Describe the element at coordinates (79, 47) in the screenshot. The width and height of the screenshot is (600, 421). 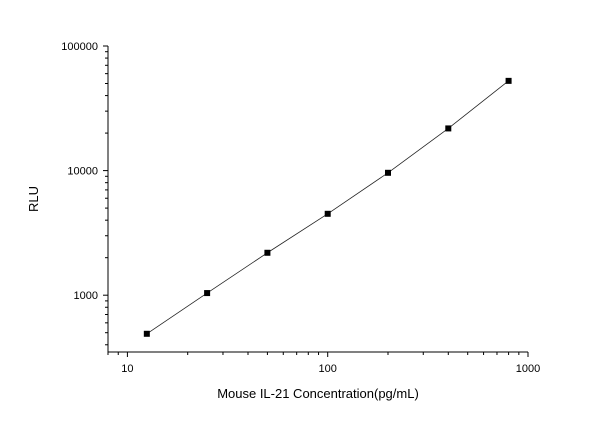
I see `y-tick-label: 100000` at that location.